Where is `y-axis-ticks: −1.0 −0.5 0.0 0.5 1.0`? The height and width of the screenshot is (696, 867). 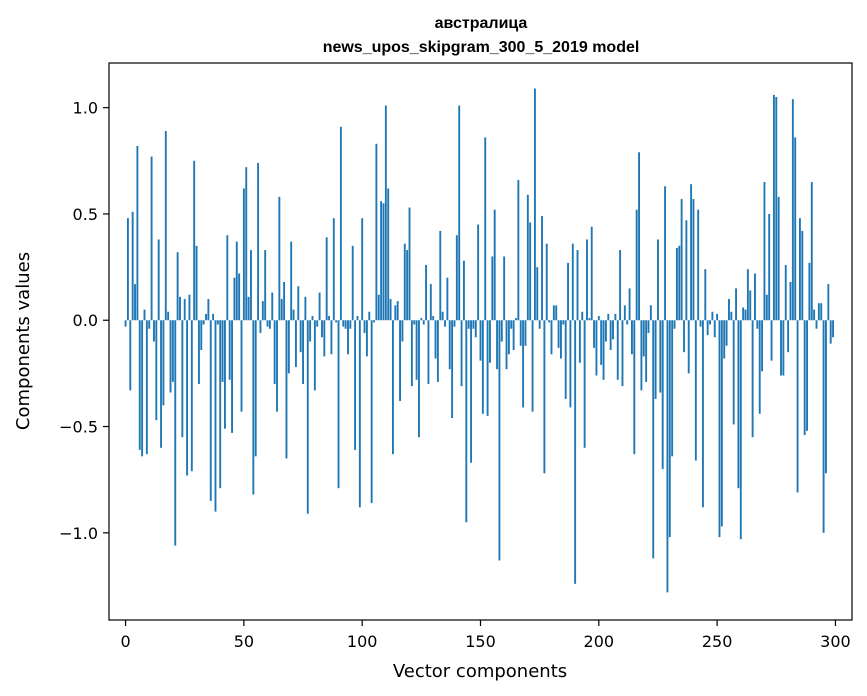 y-axis-ticks: −1.0 −0.5 0.0 0.5 1.0 is located at coordinates (84, 321).